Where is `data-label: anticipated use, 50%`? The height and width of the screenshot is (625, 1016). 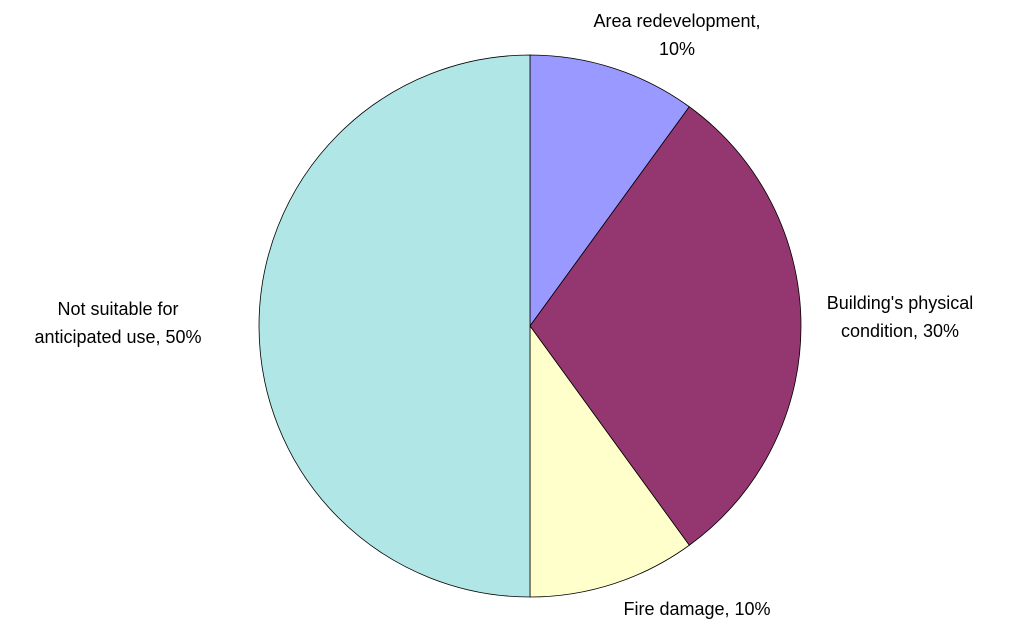
data-label: anticipated use, 50% is located at coordinates (117, 337).